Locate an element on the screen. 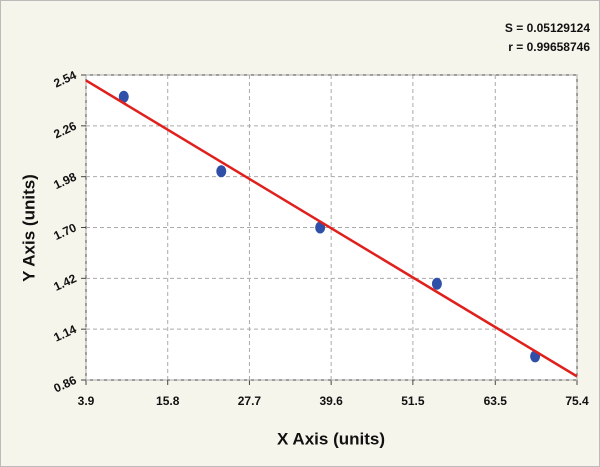 This screenshot has height=467, width=600. x-axis-title: X Axis (units) is located at coordinates (331, 438).